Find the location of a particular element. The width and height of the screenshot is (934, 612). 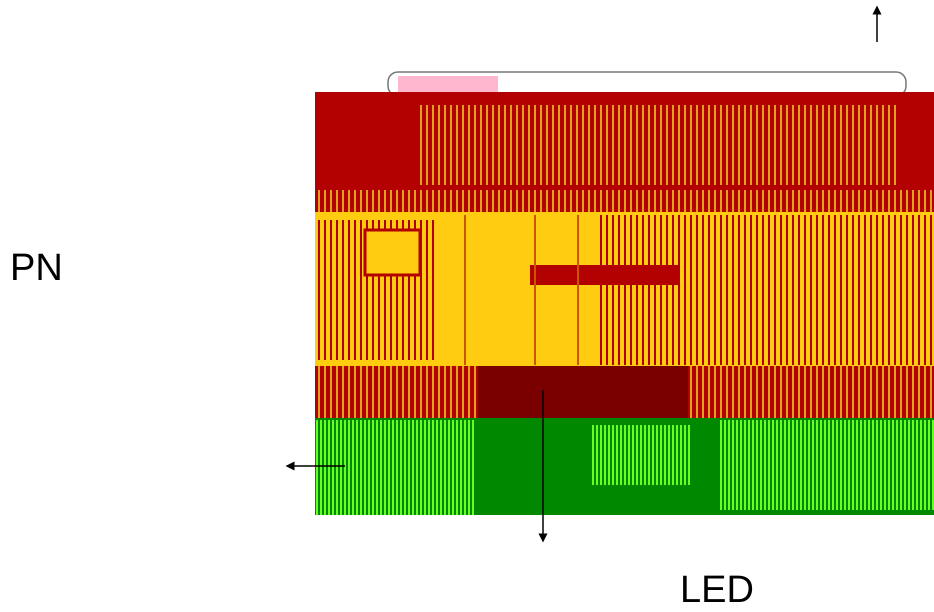

red-texture is located at coordinates (660, 145).